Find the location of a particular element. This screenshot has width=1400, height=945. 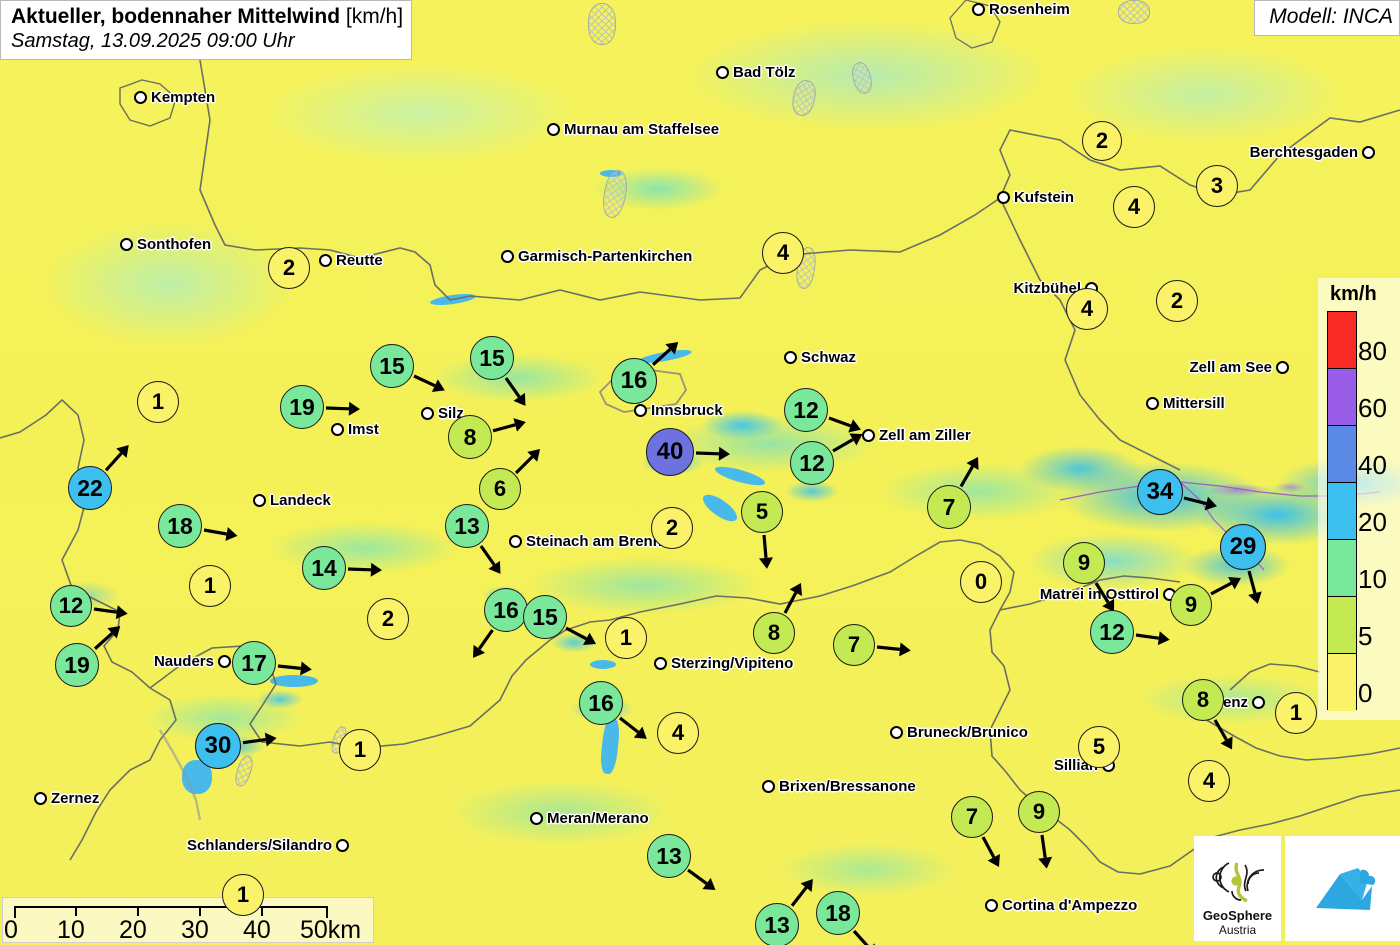

title-subtitle: Samstag, 13.09.2025 09:00 Uhr is located at coordinates (153, 41).